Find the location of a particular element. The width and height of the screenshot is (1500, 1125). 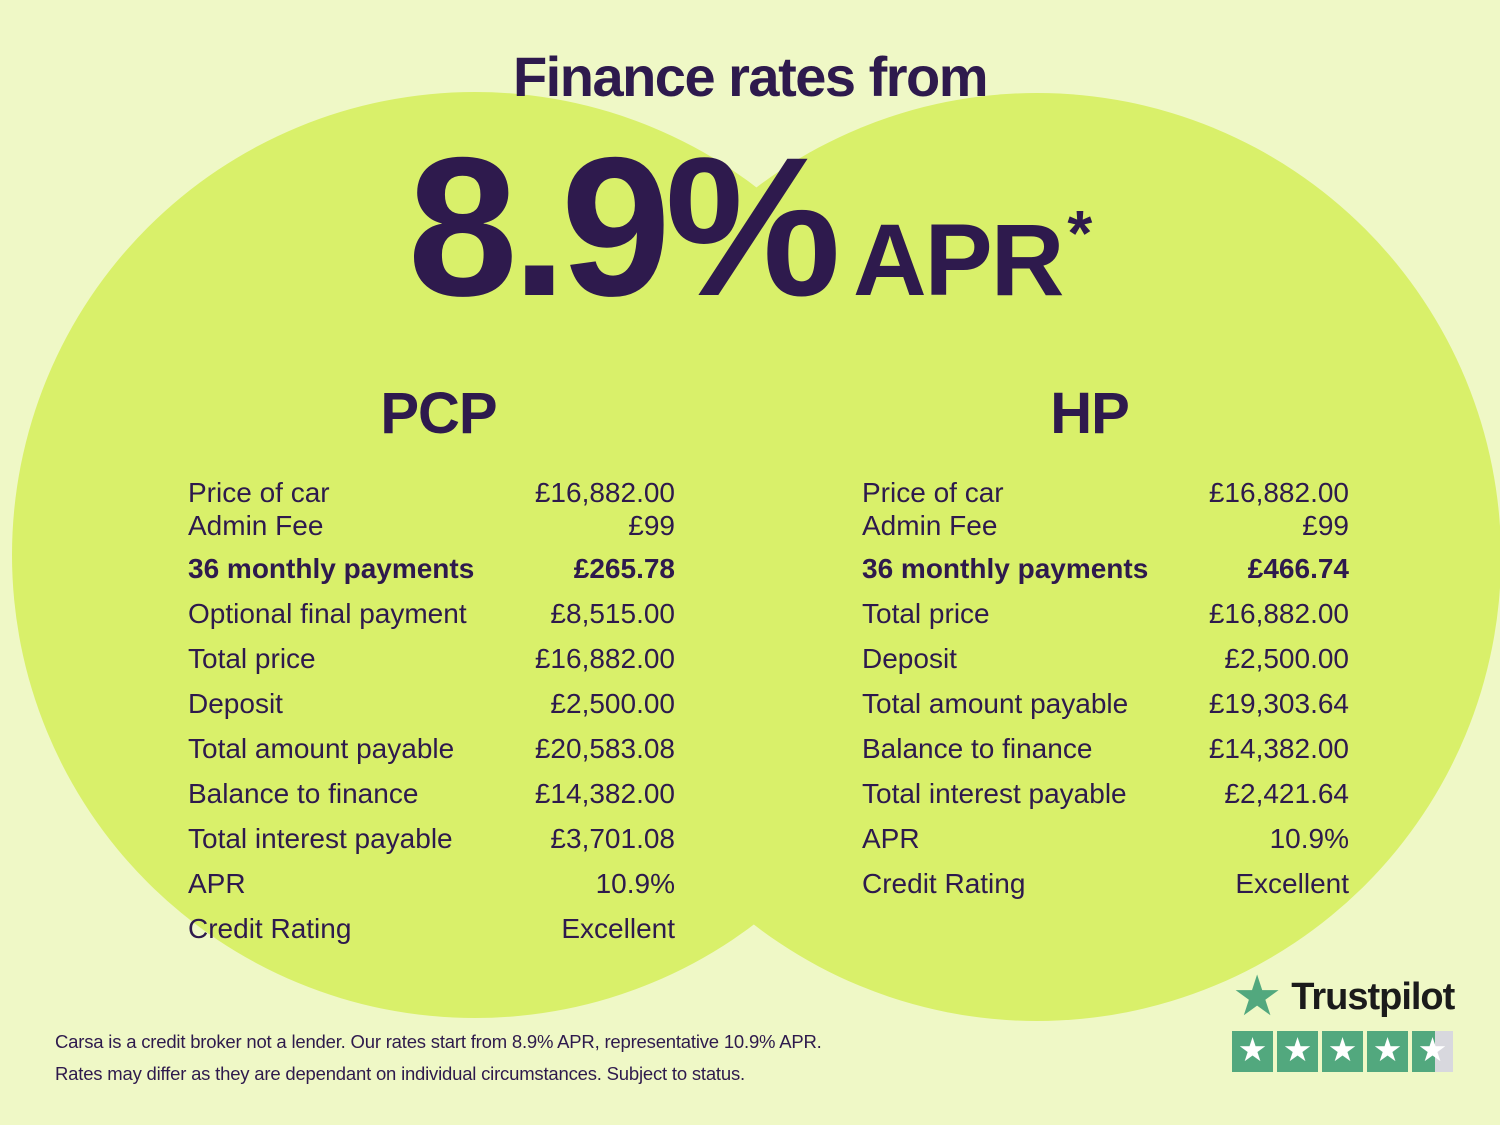

finance-row-value: £466.74 is located at coordinates (1298, 568).